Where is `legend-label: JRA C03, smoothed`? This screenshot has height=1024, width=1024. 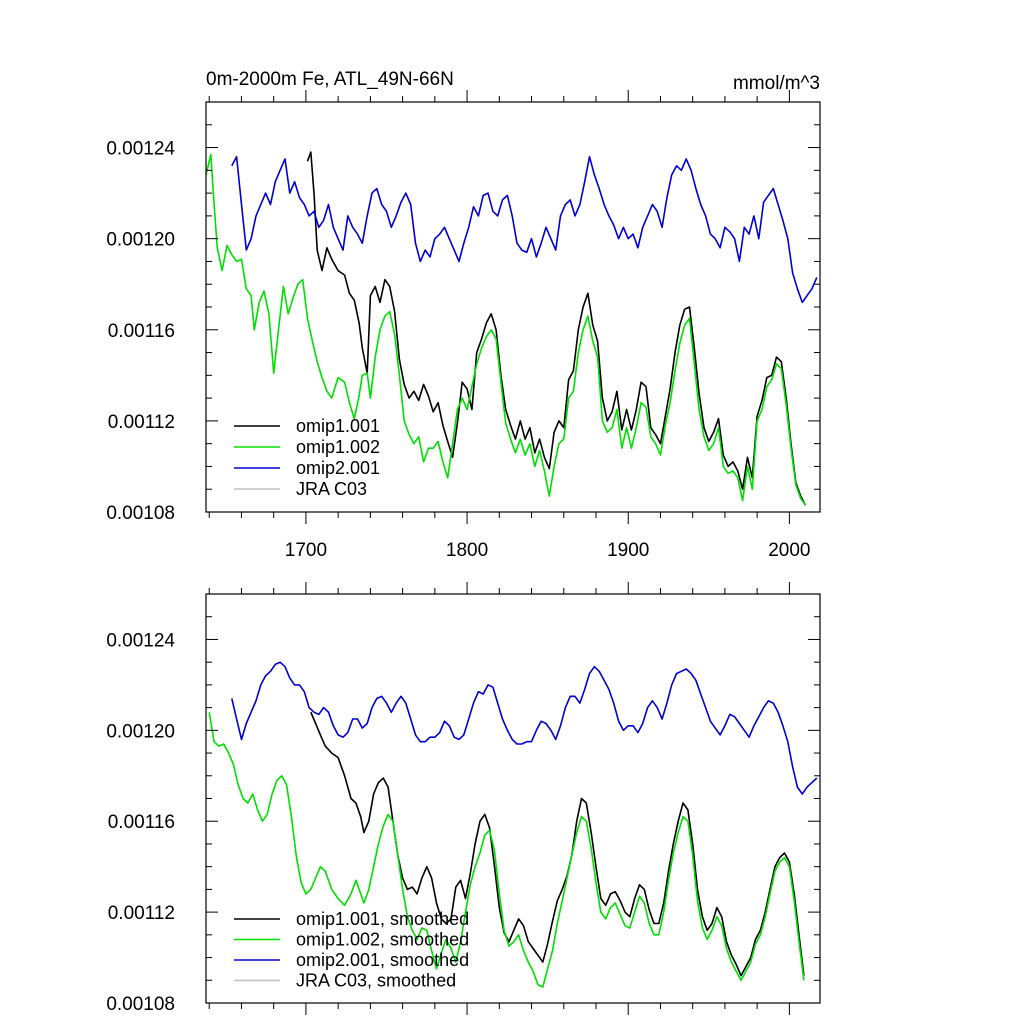
legend-label: JRA C03, smoothed is located at coordinates (376, 981).